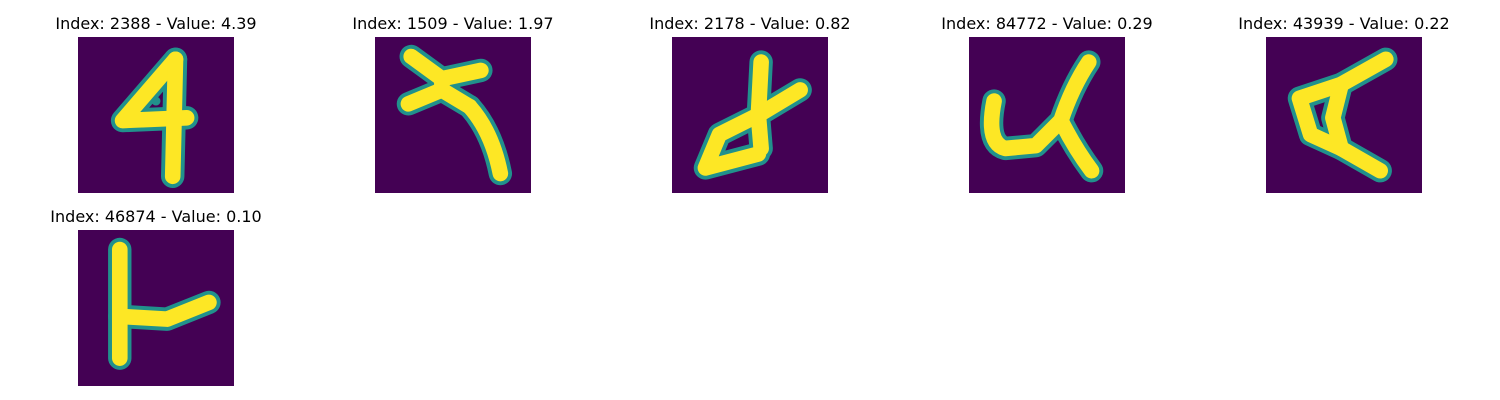  I want to click on panel-6: Index: 46874 - Value: 0.10, so click(156, 300).